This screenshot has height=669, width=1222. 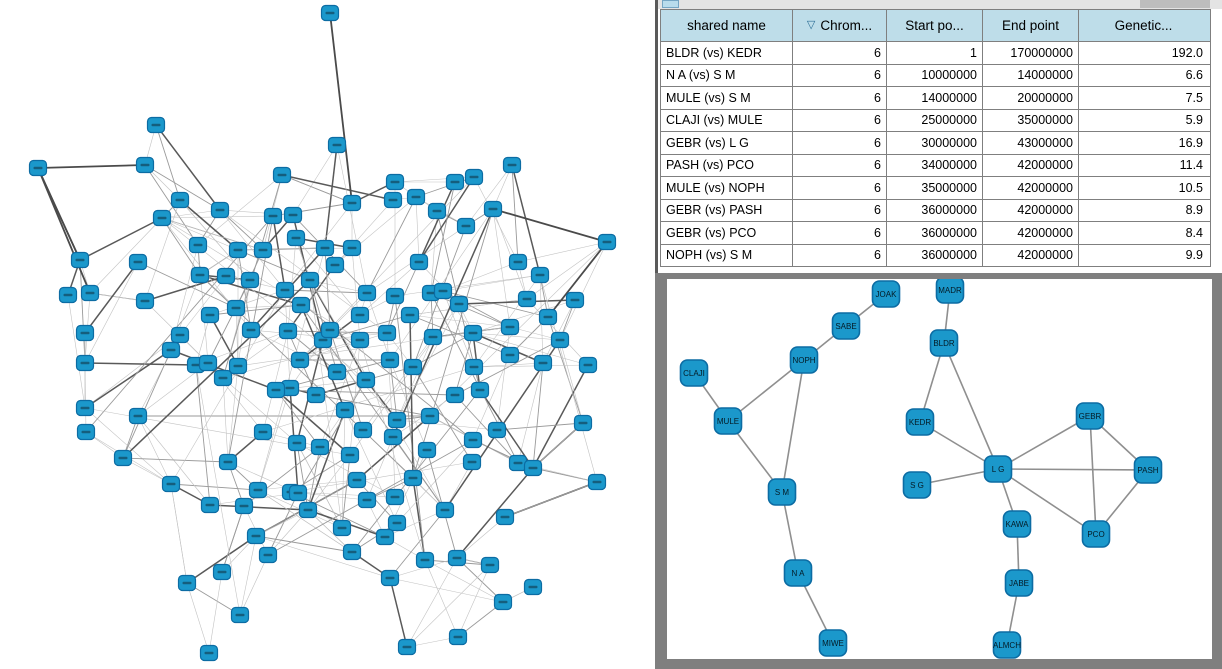 I want to click on network-node-SABE: SABE, so click(x=846, y=326).